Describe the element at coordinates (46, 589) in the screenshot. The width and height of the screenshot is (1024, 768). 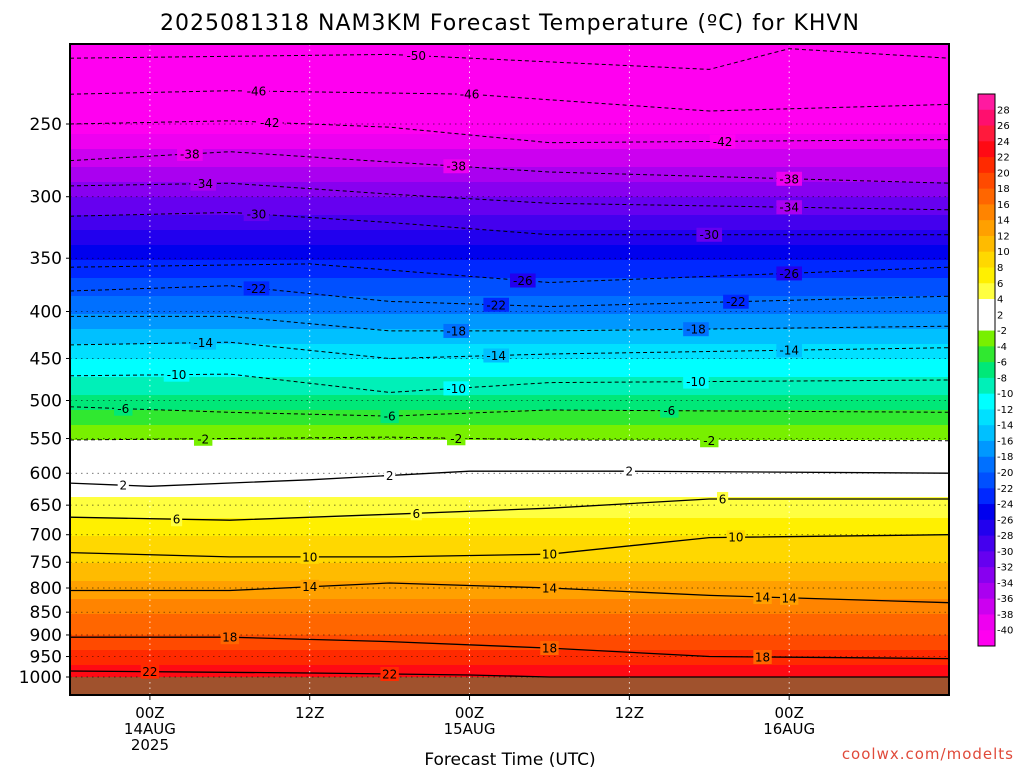
I see `y-tick-label: 800` at that location.